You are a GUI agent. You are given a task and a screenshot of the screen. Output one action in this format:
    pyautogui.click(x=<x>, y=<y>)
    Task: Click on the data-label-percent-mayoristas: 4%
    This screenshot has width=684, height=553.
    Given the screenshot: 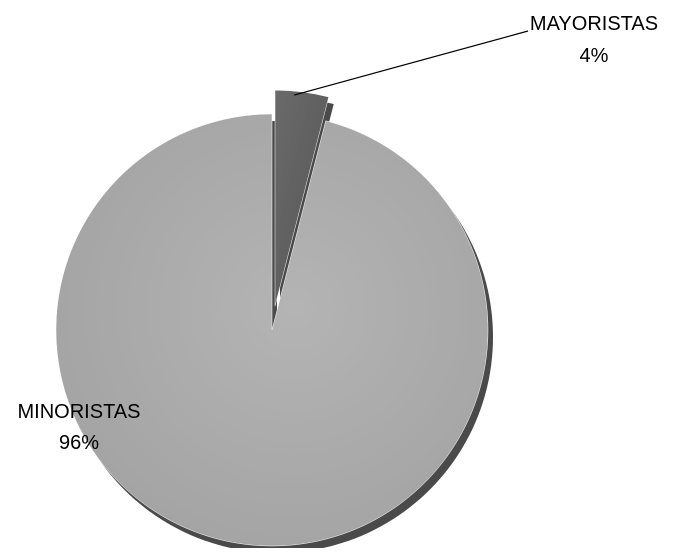 What is the action you would take?
    pyautogui.click(x=594, y=56)
    